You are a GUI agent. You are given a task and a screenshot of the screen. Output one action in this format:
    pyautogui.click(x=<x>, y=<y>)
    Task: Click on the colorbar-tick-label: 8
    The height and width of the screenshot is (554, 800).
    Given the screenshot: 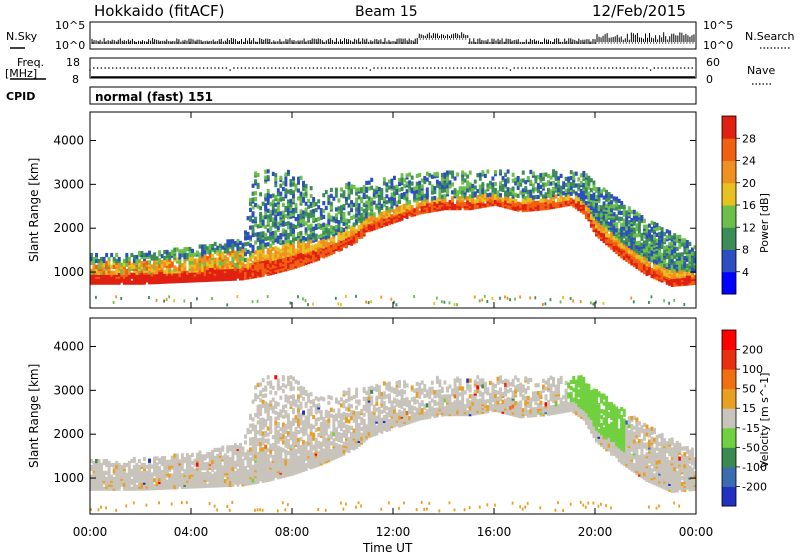 What is the action you would take?
    pyautogui.click(x=745, y=250)
    